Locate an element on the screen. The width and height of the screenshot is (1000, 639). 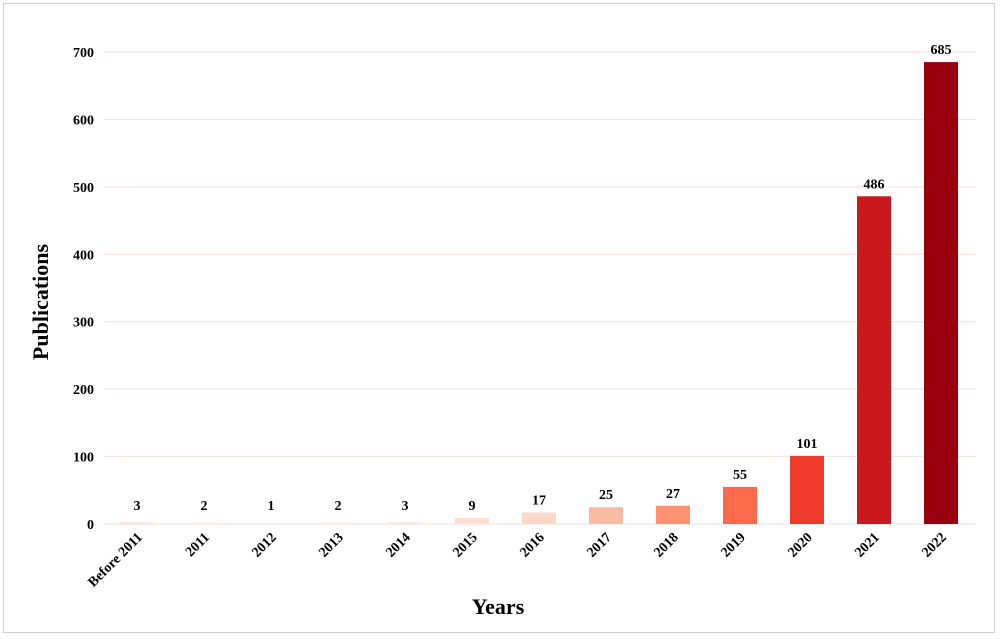
x-tick-label: 2020 is located at coordinates (800, 545).